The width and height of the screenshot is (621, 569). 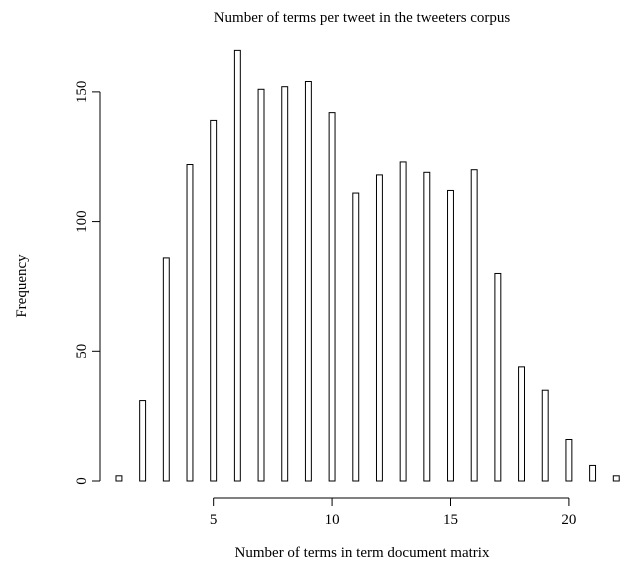 I want to click on x-tick-label: 10, so click(x=332, y=520).